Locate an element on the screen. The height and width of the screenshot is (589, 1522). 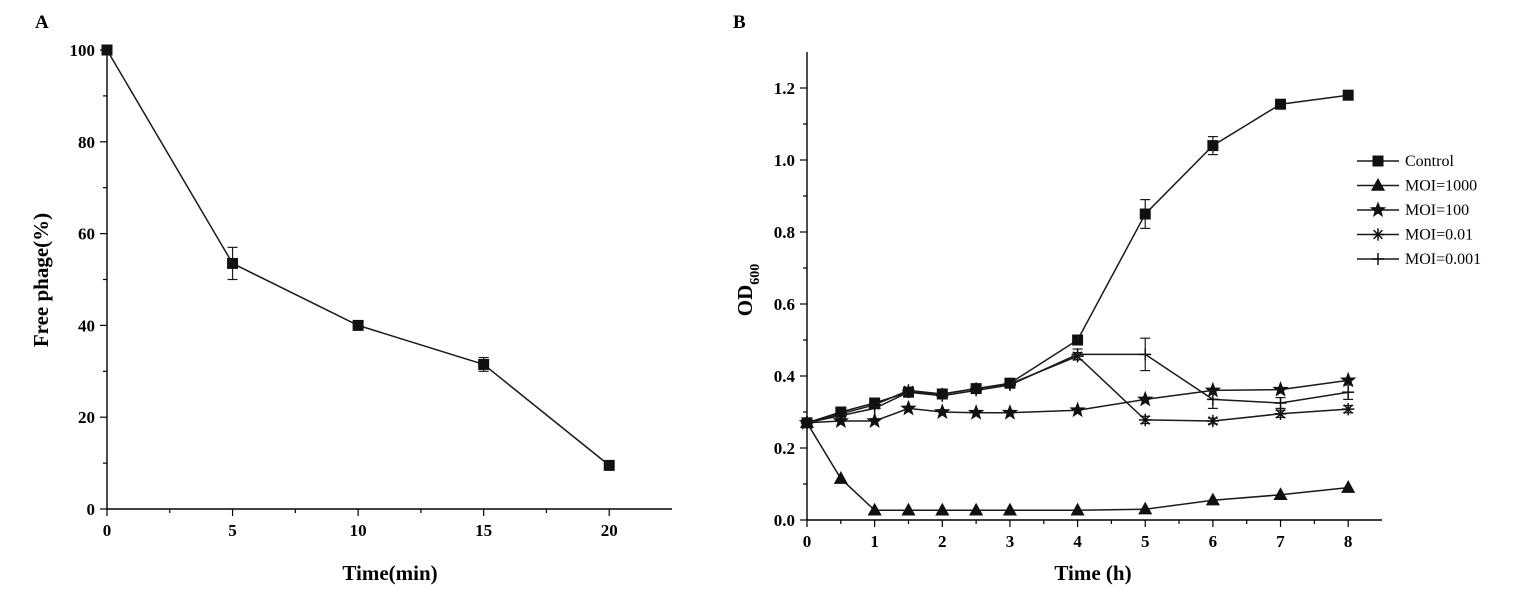
y-tick-label: 0.8 is located at coordinates (784, 232).